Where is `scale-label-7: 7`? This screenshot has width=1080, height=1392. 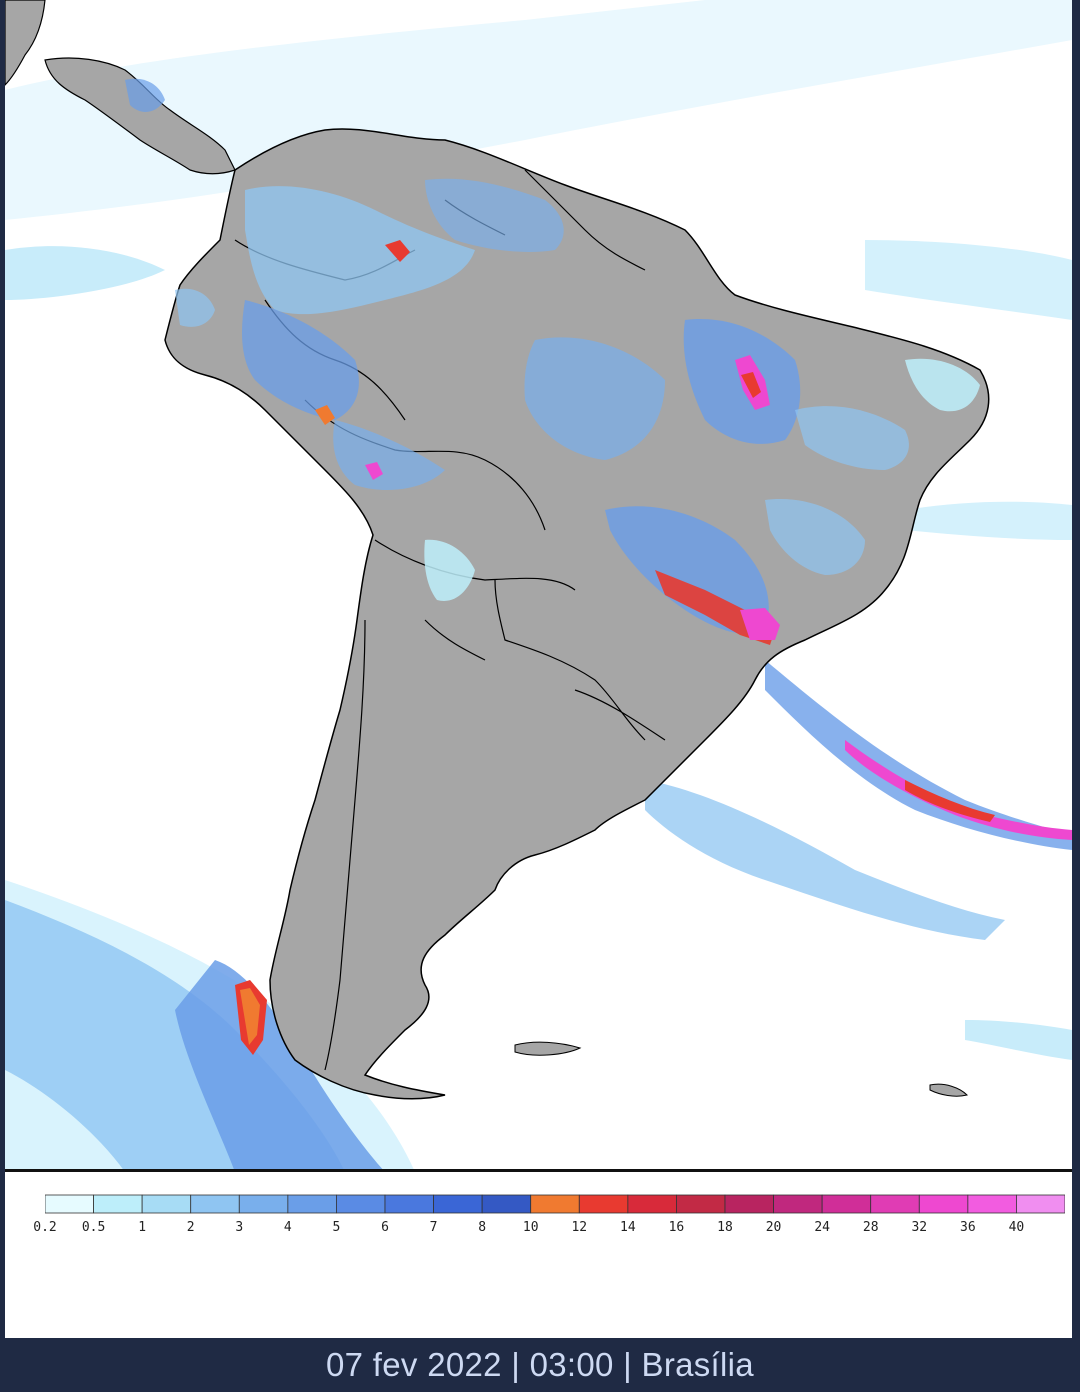 scale-label-7: 7 is located at coordinates (433, 1227).